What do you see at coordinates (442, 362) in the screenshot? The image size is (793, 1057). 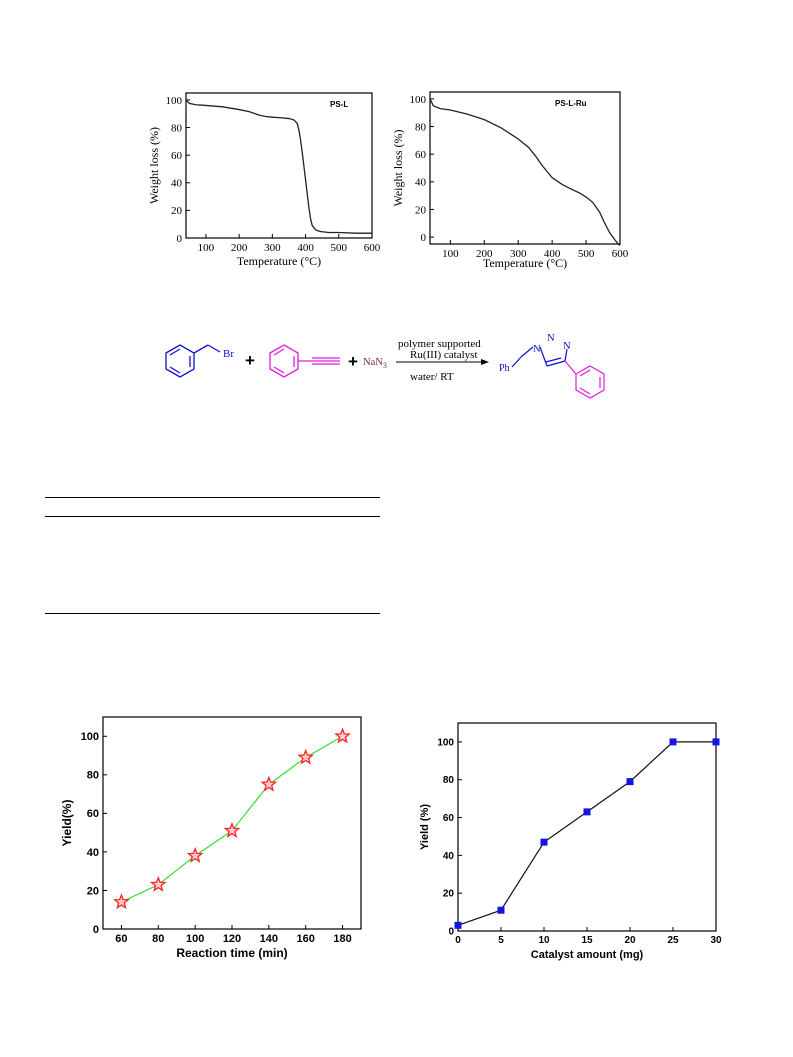 I see `reaction-arrow` at bounding box center [442, 362].